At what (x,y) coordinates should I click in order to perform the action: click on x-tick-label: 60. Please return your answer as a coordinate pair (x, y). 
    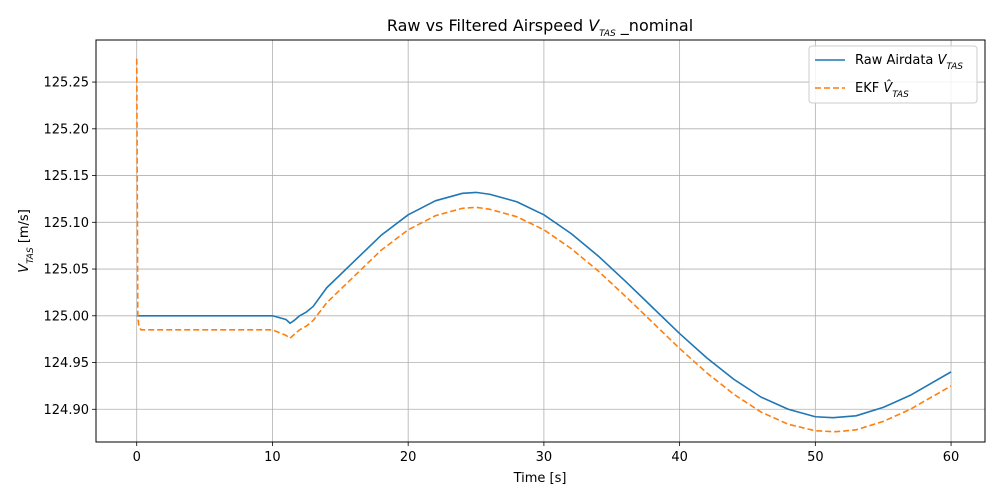
    Looking at the image, I should click on (951, 457).